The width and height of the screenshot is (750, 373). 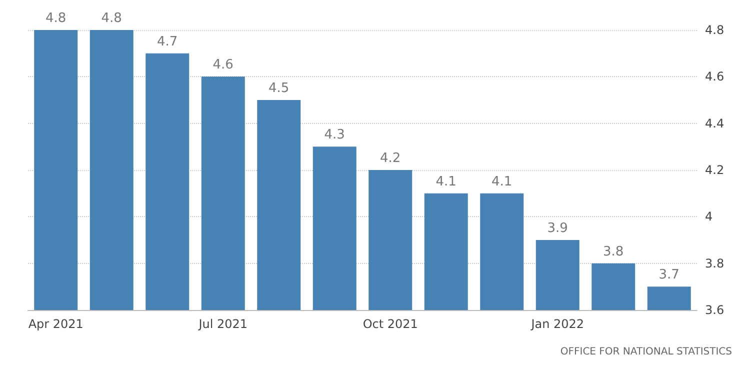 What do you see at coordinates (56, 324) in the screenshot?
I see `x-tick-label: Apr 2021` at bounding box center [56, 324].